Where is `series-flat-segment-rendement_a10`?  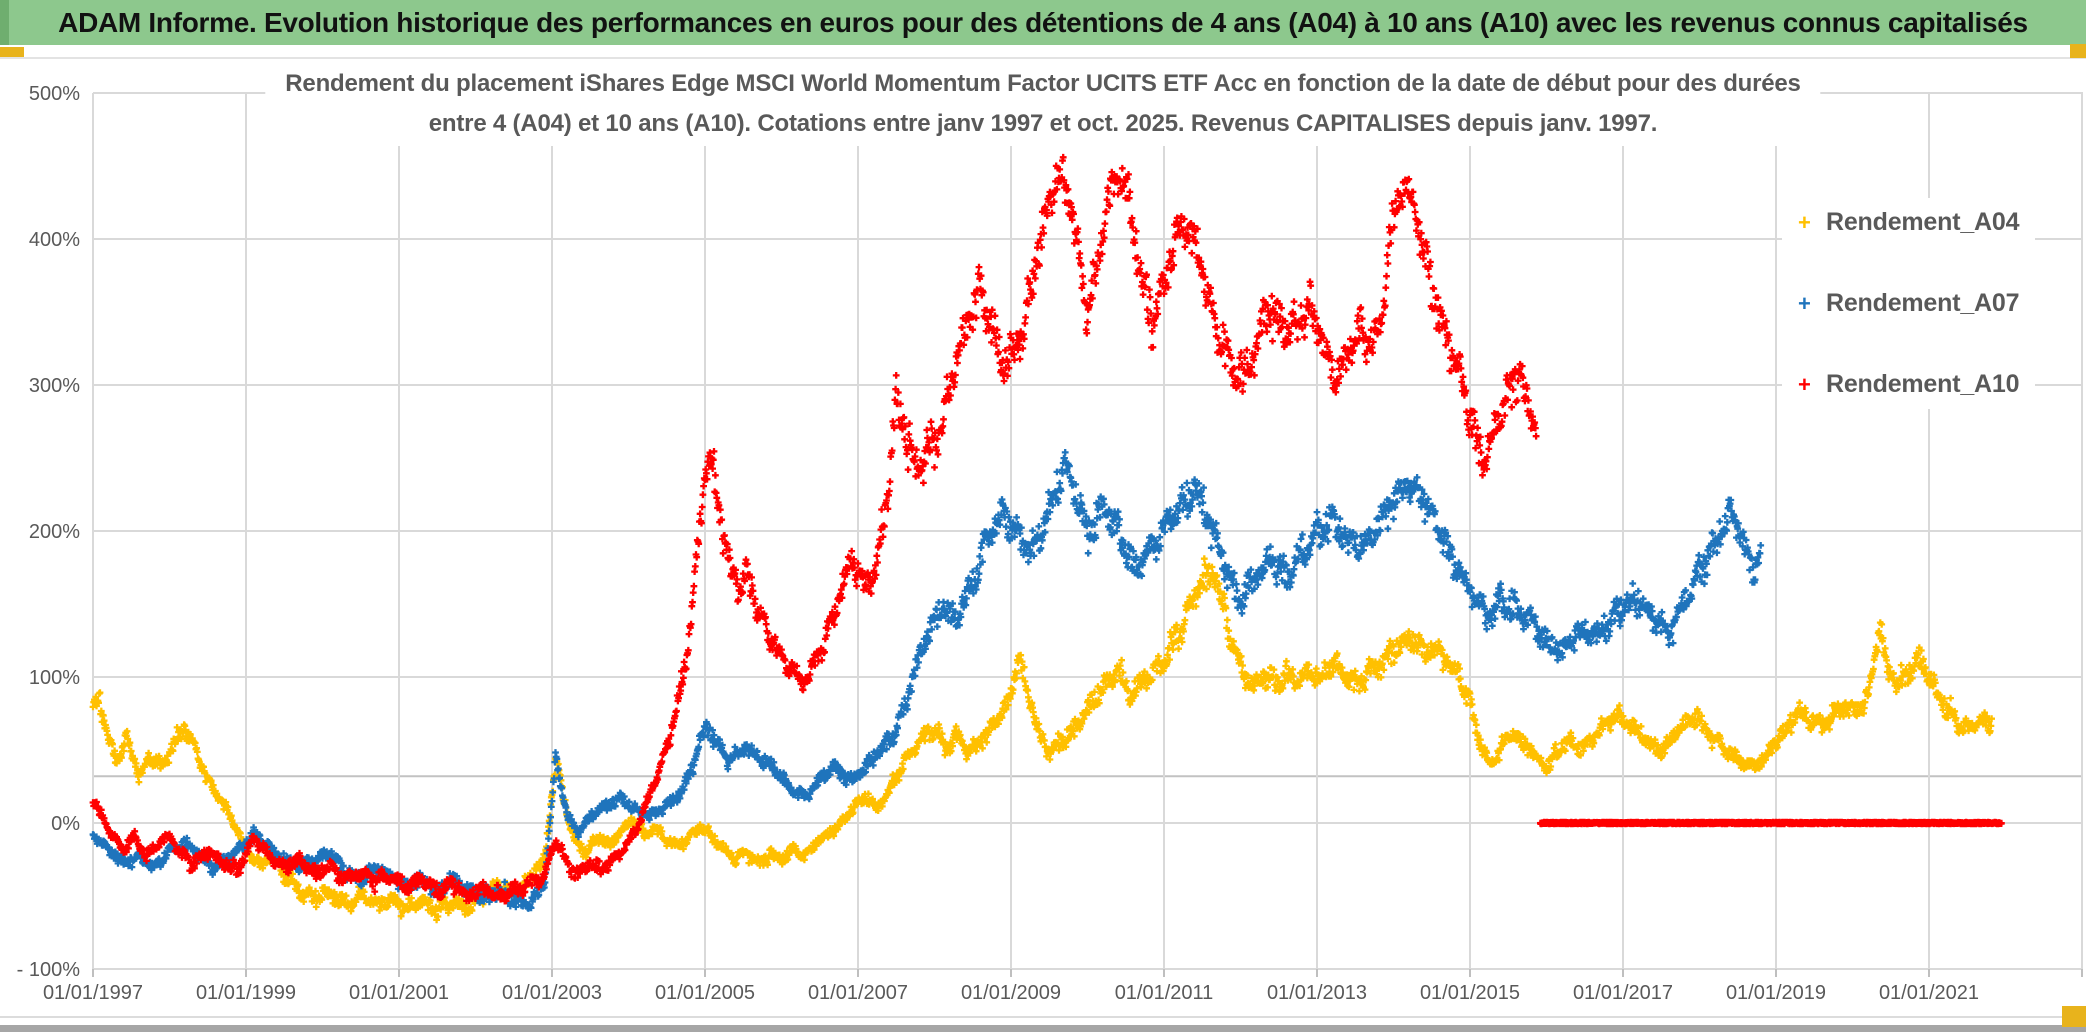 series-flat-segment-rendement_a10 is located at coordinates (1771, 823).